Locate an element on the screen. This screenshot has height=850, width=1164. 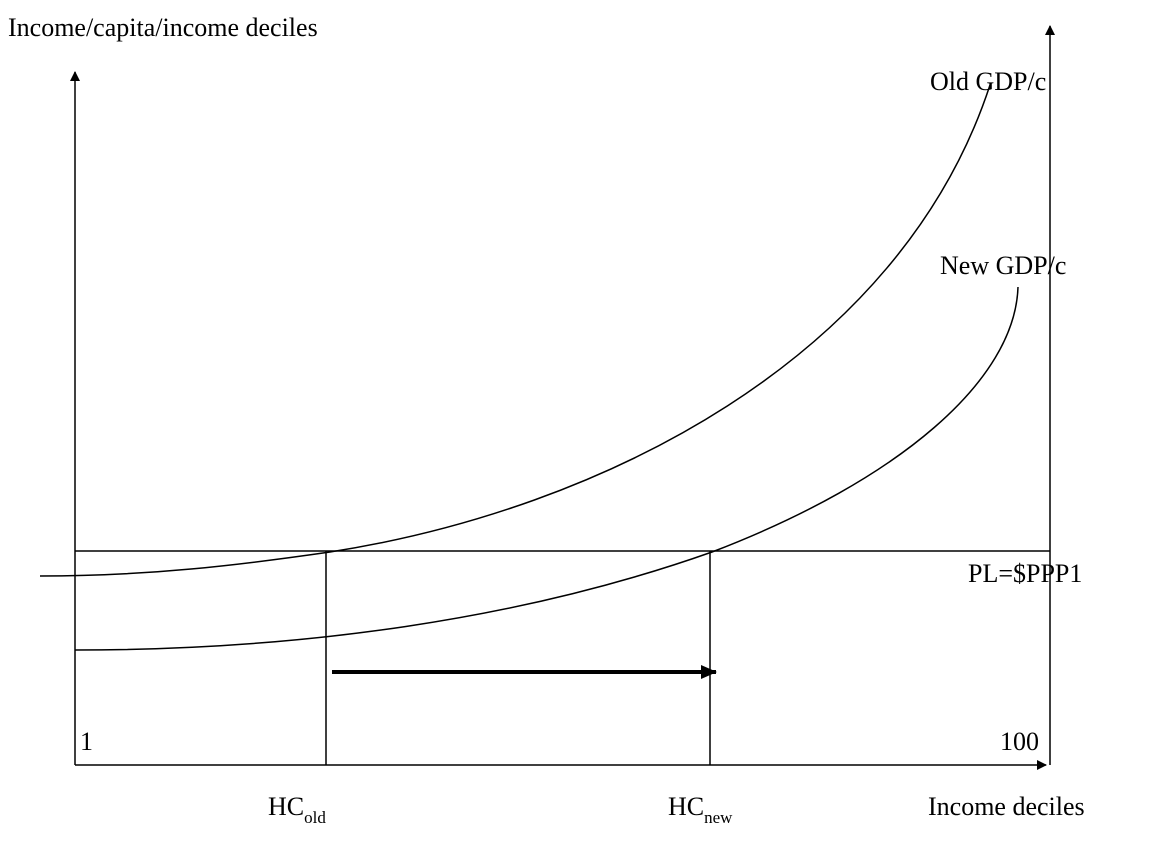
hc-old-sub: old is located at coordinates (315, 817).